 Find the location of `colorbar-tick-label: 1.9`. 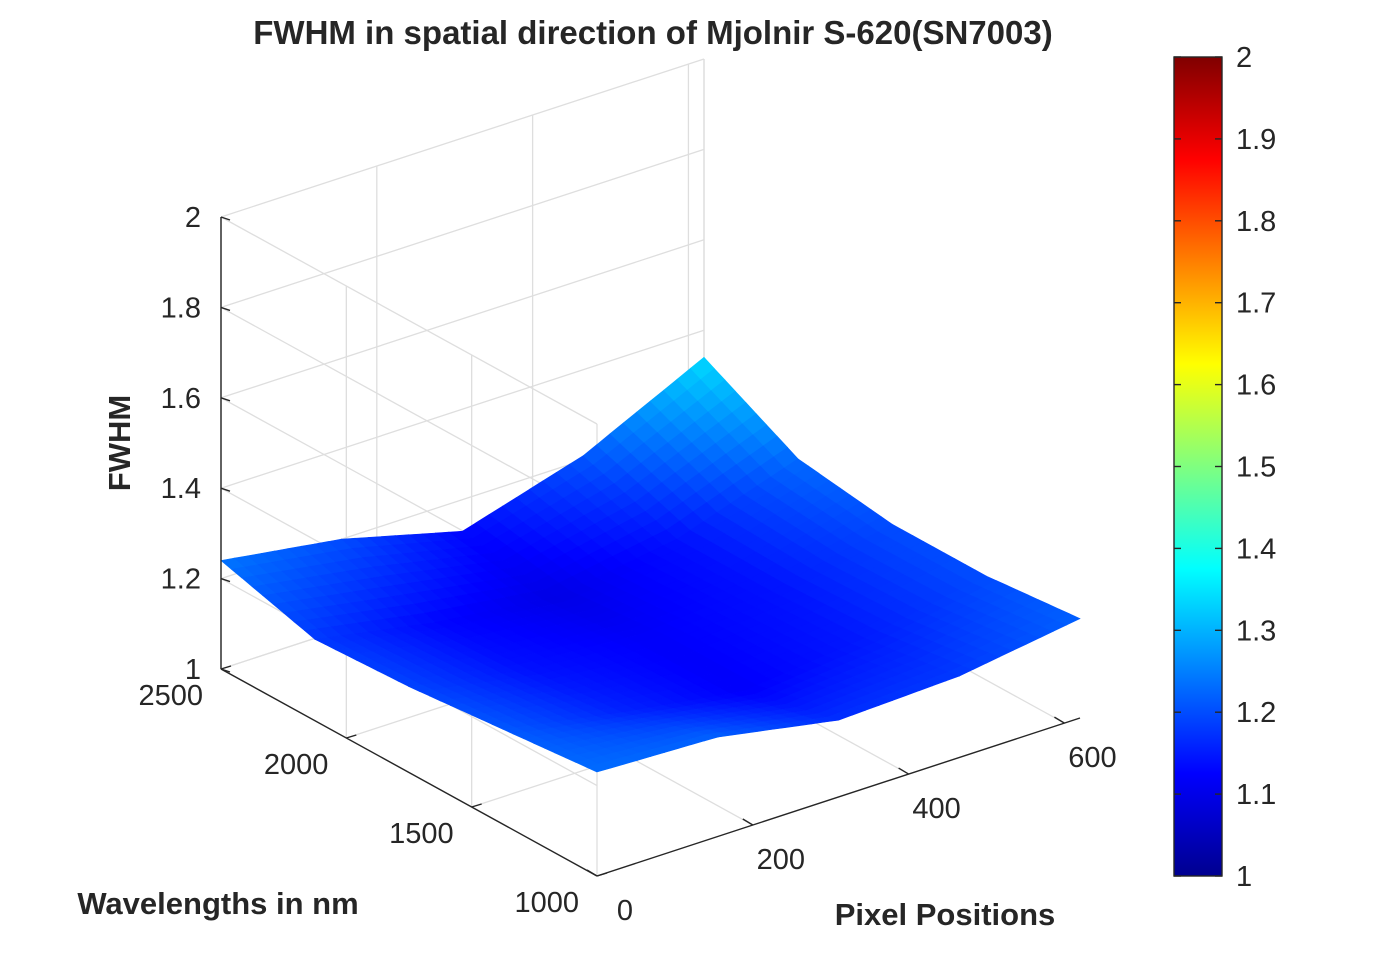

colorbar-tick-label: 1.9 is located at coordinates (1256, 140).